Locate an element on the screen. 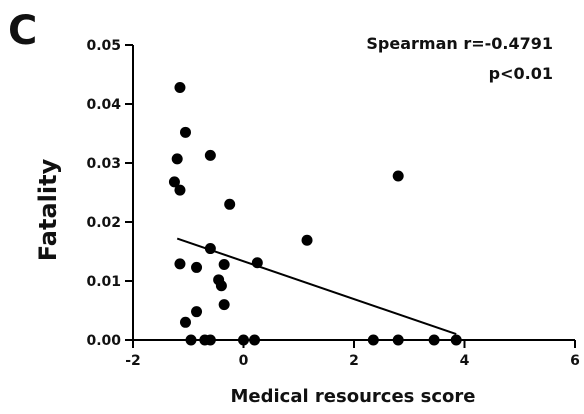 This screenshot has height=414, width=584. annotation-p-value: p<0.01 is located at coordinates (521, 73).